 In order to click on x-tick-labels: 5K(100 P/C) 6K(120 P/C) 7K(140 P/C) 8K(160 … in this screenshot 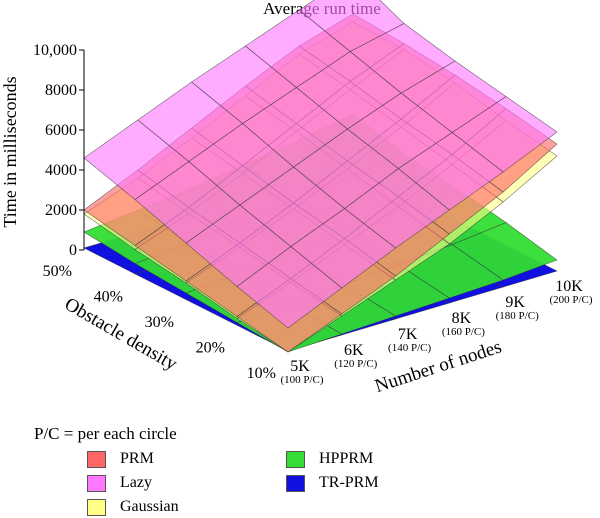, I will do `click(436, 332)`.